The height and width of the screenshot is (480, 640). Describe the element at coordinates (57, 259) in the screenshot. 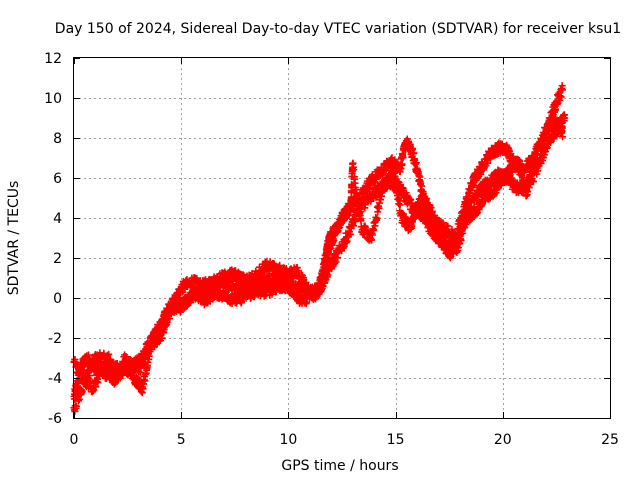

I see `y-tick-label: 2` at that location.